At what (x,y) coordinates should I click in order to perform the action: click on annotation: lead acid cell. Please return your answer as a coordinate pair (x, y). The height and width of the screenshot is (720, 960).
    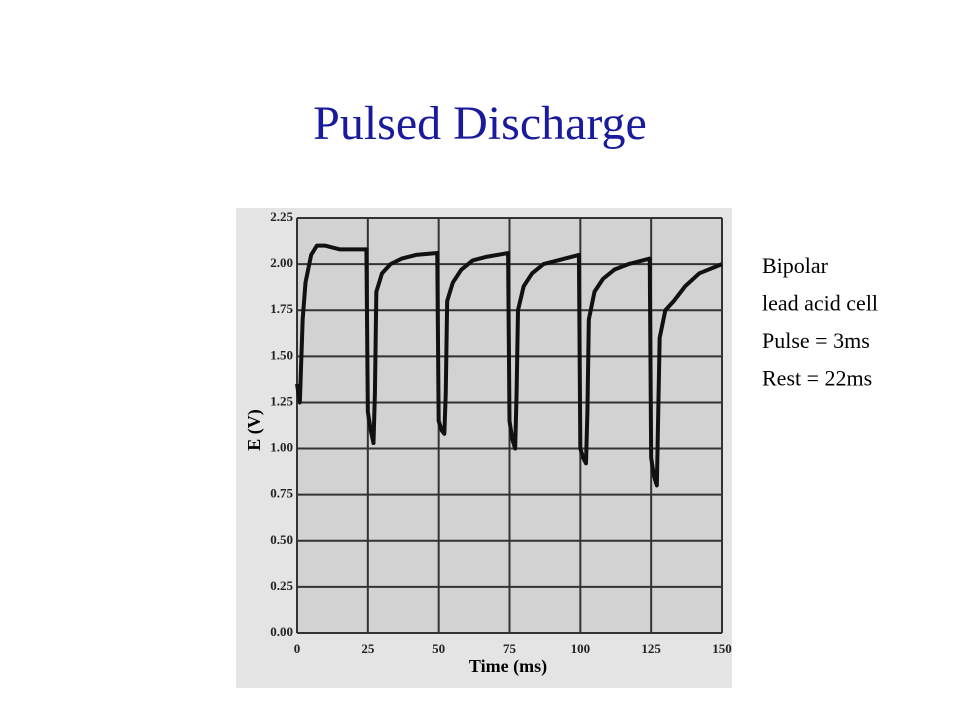
    Looking at the image, I should click on (820, 303).